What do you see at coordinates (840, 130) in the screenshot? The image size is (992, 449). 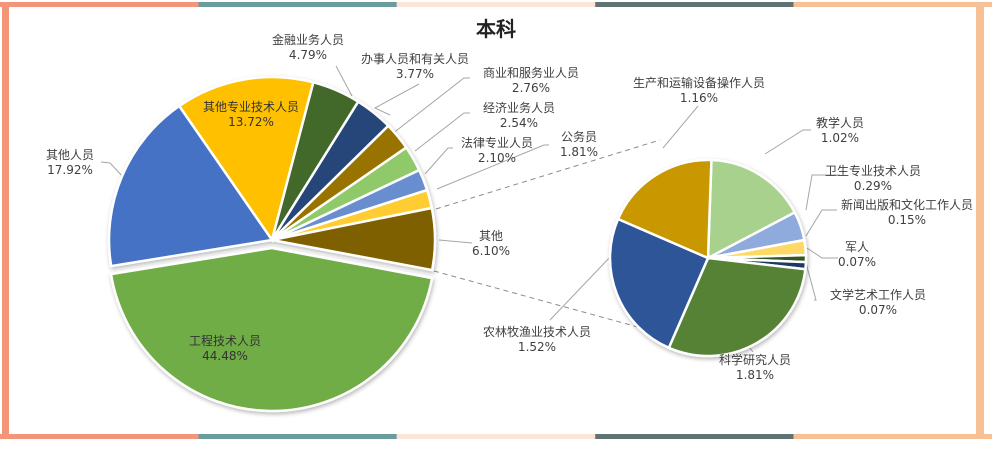 I see `label-teaching: 教学人员 1.02%` at bounding box center [840, 130].